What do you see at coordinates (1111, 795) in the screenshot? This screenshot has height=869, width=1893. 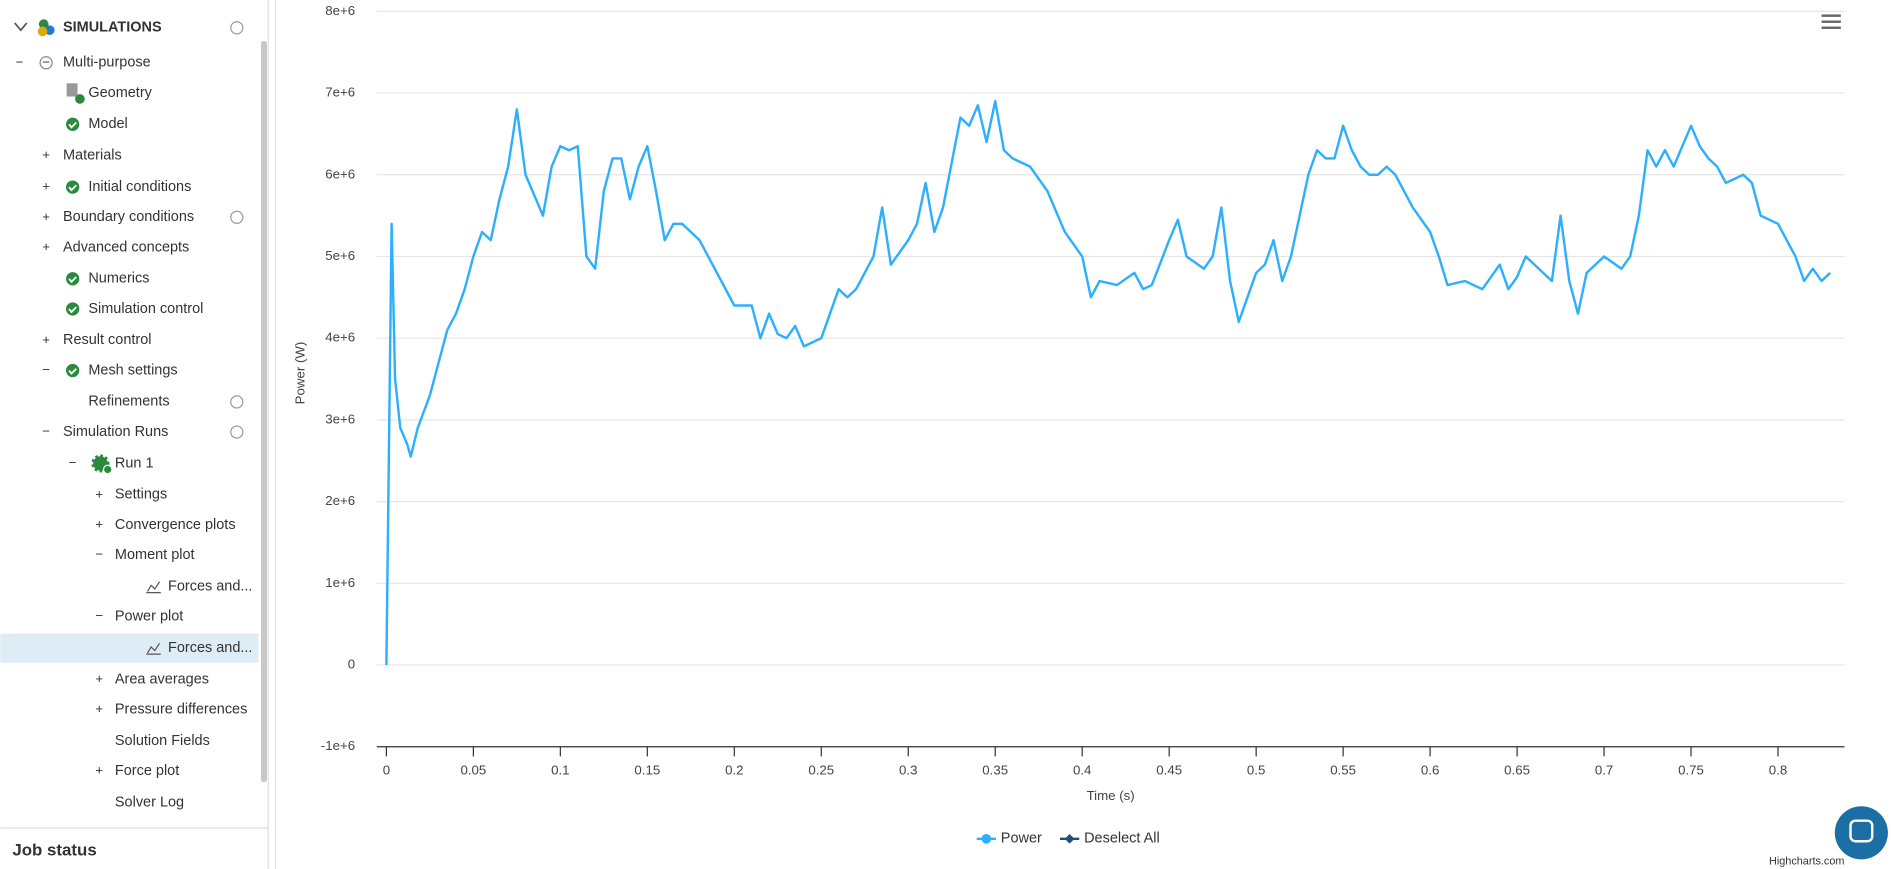 I see `x-axis-title: Time (s)` at bounding box center [1111, 795].